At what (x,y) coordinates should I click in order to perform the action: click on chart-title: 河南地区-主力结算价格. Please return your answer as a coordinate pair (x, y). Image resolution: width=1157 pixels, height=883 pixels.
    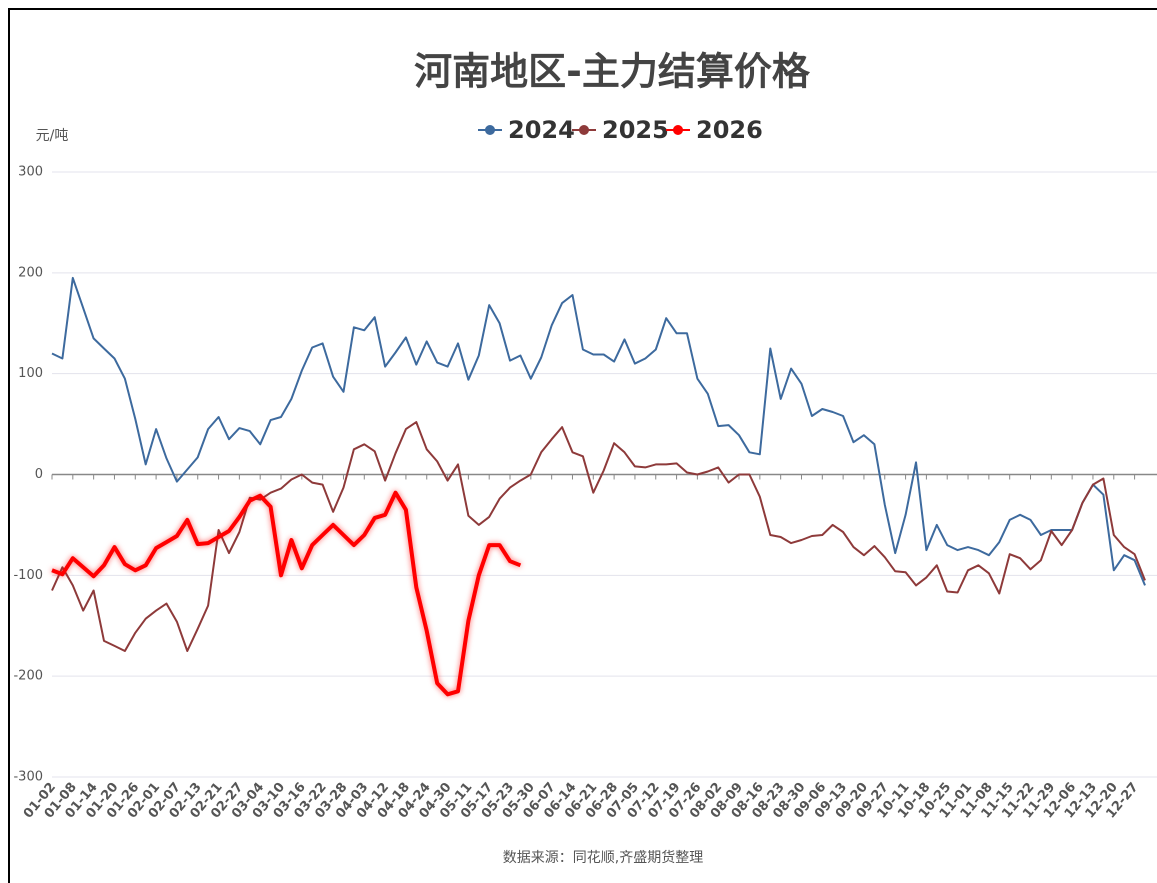
    Looking at the image, I should click on (612, 72).